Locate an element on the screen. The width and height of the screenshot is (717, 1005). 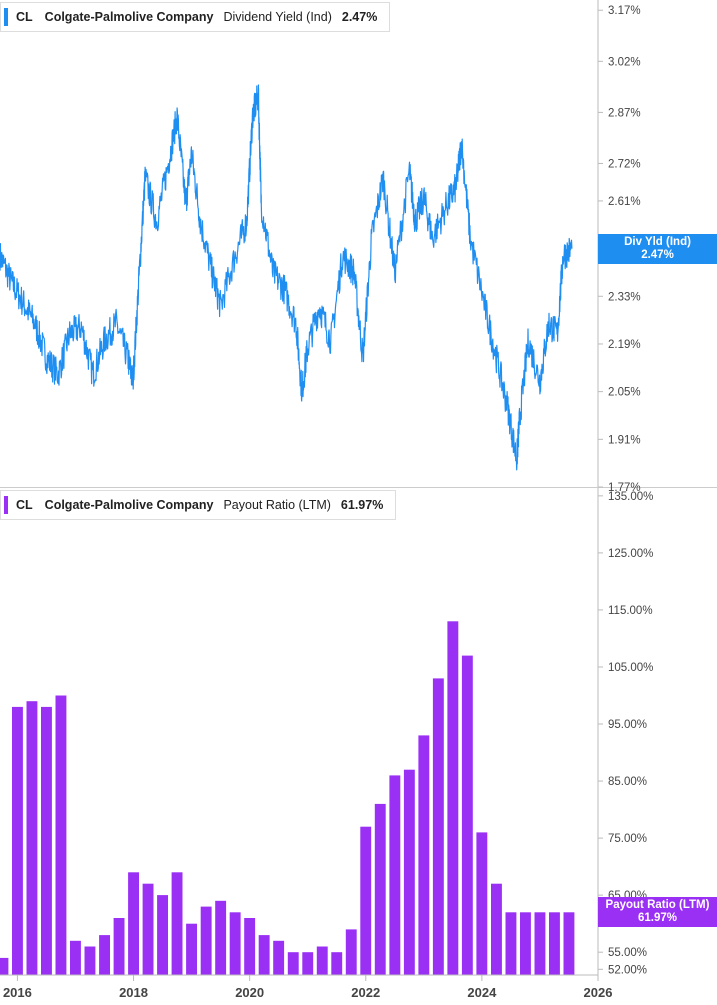
x-tick-label: 2024 is located at coordinates (482, 992).